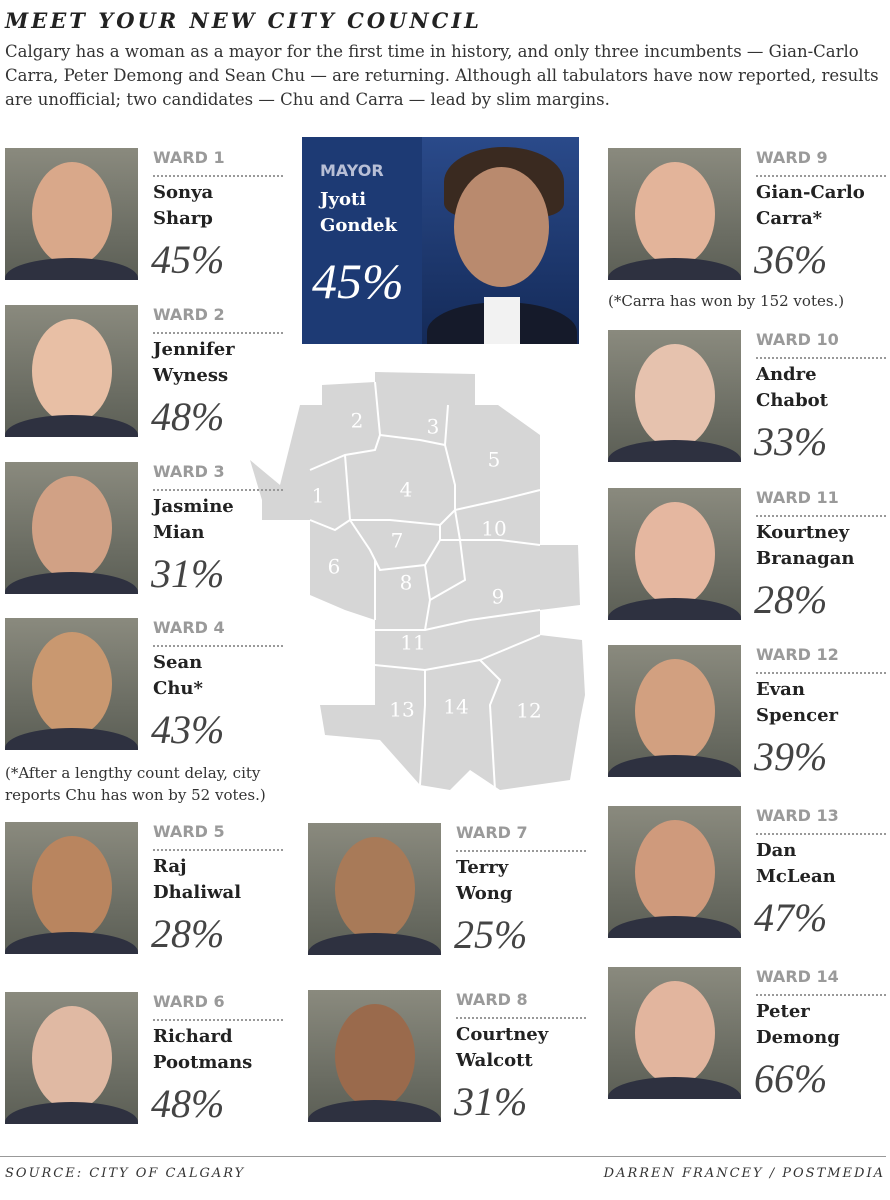  I want to click on candidate-name: Andre, so click(786, 374).